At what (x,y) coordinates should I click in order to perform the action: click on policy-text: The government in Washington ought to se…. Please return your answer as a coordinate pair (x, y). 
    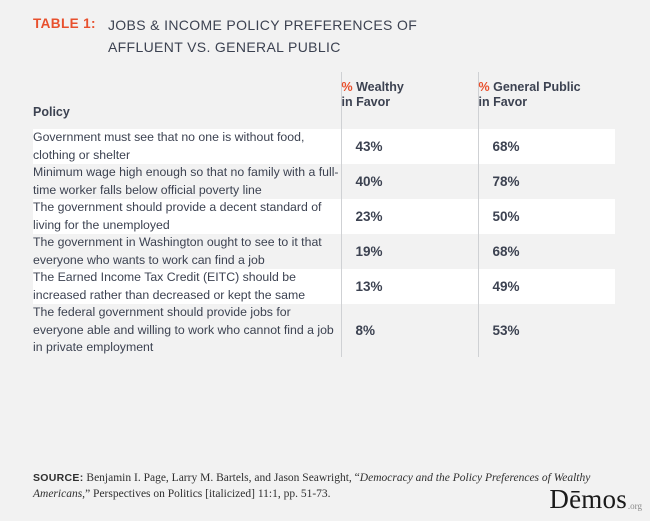
    Looking at the image, I should click on (177, 251).